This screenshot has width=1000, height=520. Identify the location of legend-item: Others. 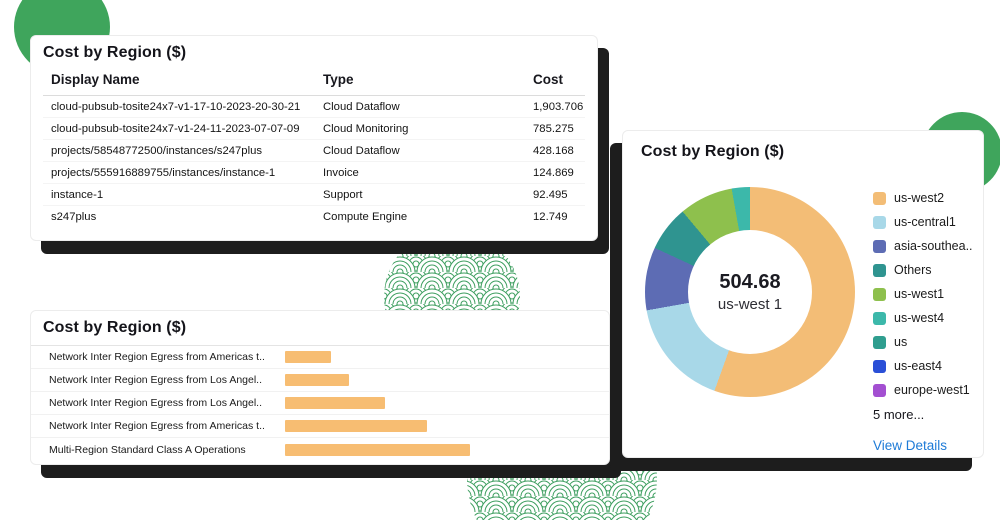
(926, 270).